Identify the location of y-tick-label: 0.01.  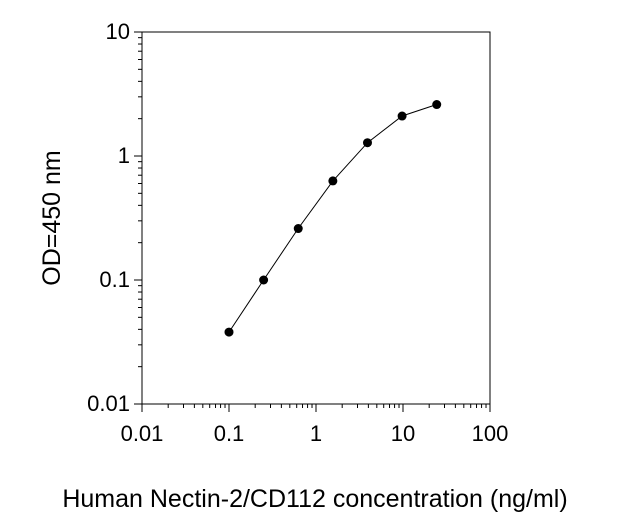
(108, 403).